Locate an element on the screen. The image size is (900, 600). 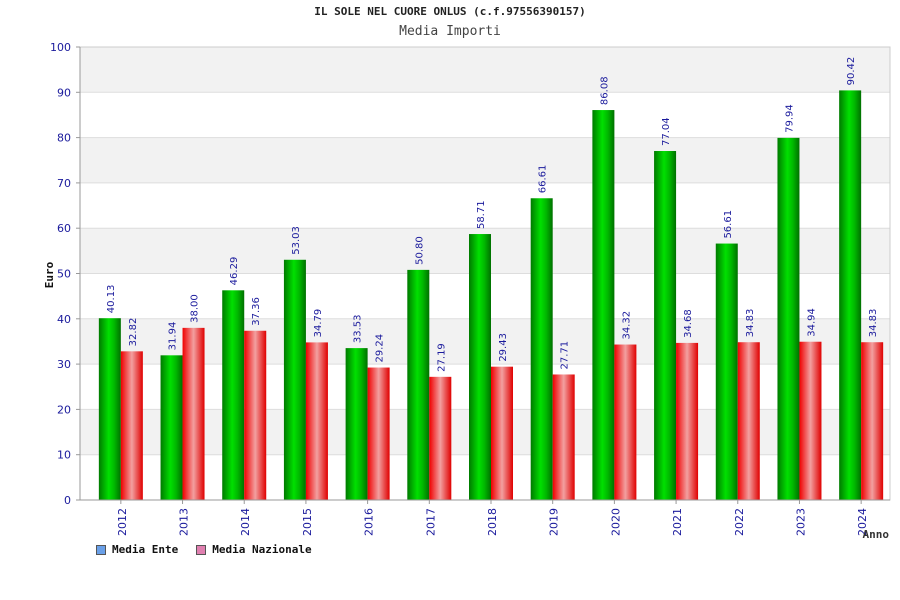
data-label-media-nazionale: 38.00 is located at coordinates (195, 308).